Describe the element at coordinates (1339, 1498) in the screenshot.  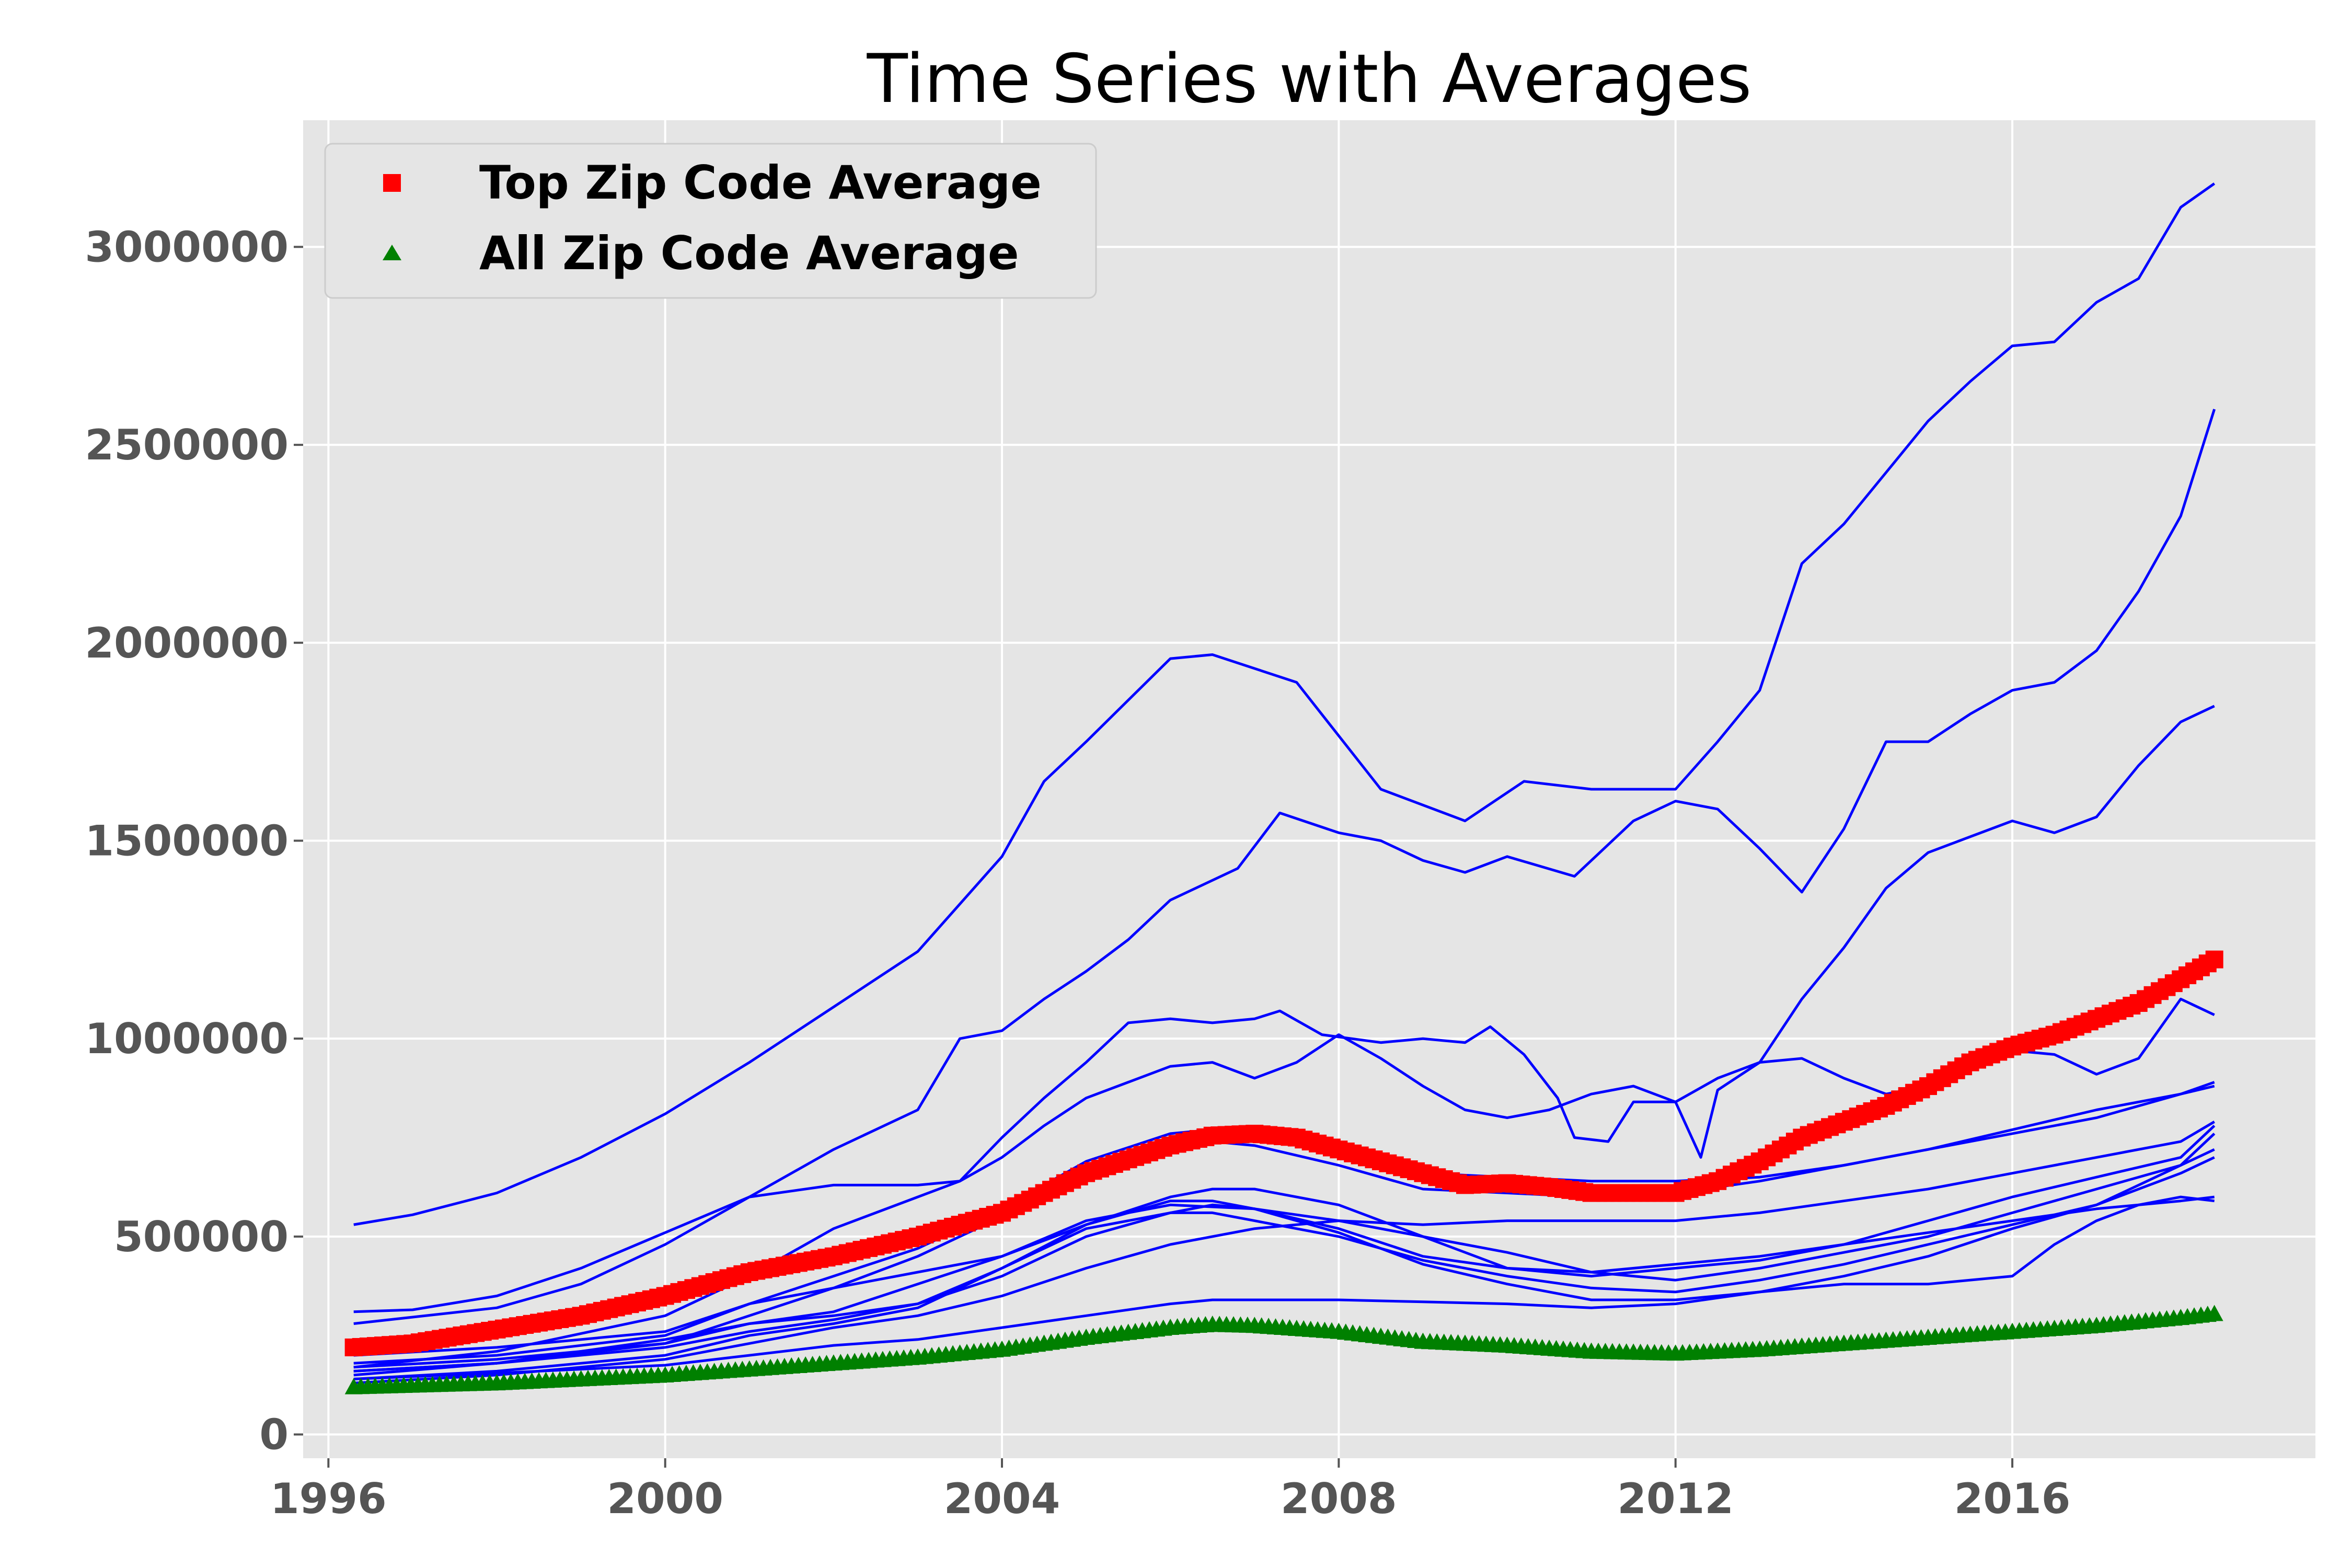
I see `x-tick-label: 2008` at that location.